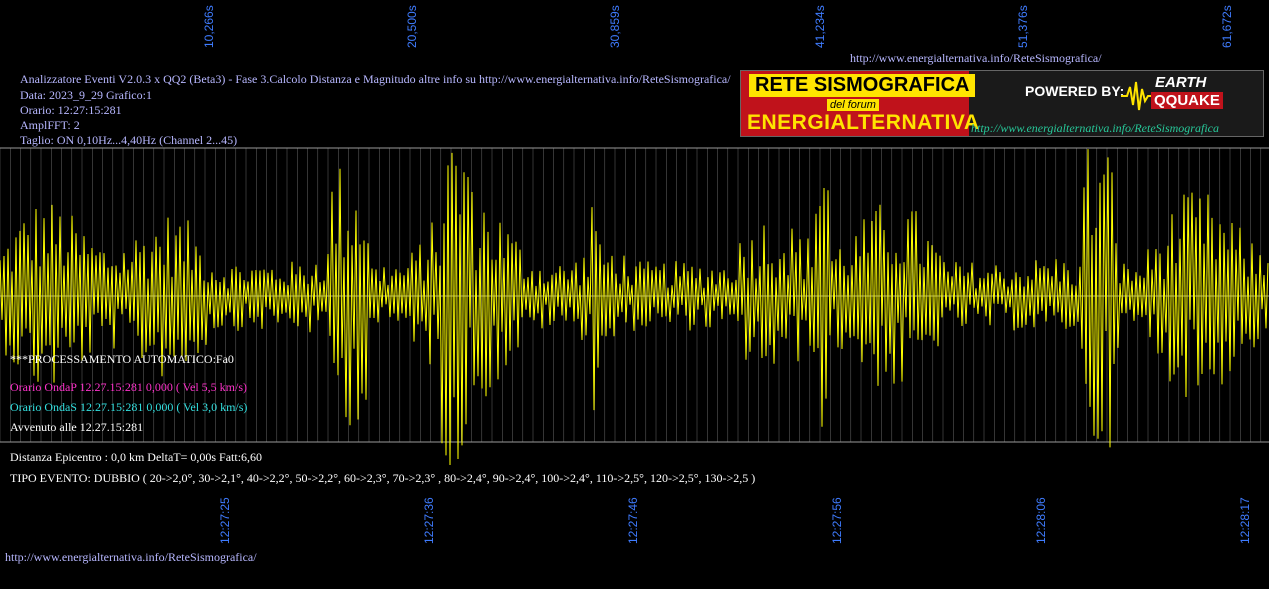 This screenshot has width=1269, height=589. What do you see at coordinates (50, 125) in the screenshot?
I see `info-line-amplfft: AmplFFT: 2` at bounding box center [50, 125].